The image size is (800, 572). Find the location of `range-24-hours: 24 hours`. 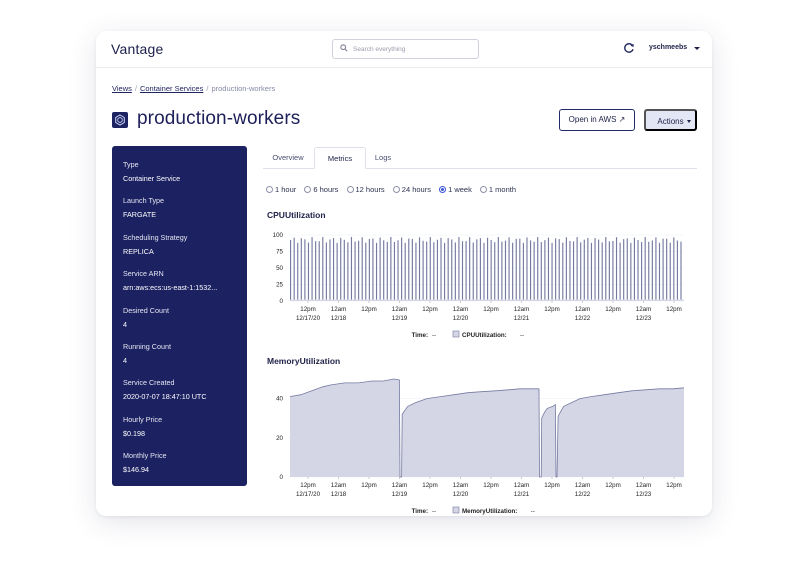

range-24-hours: 24 hours is located at coordinates (411, 189).